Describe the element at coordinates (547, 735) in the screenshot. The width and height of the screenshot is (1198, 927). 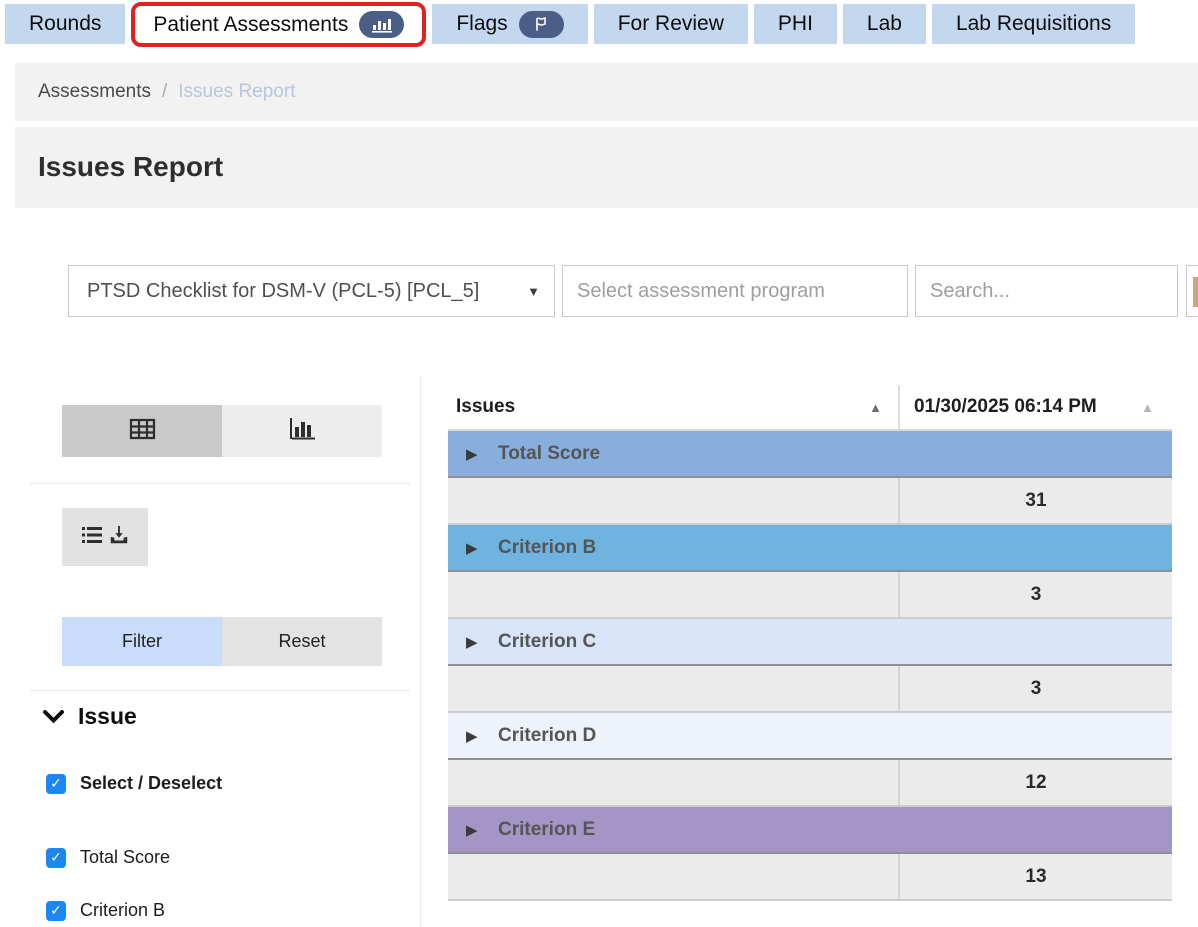
I see `group-name: Criterion D` at that location.